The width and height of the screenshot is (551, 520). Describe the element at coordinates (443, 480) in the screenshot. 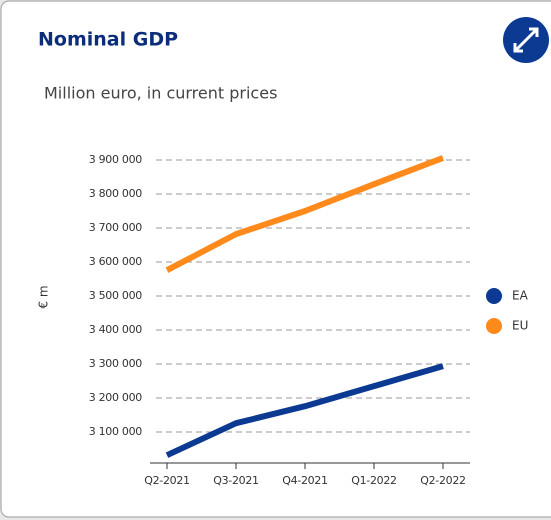

I see `x-tick-label: Q2-2022` at that location.